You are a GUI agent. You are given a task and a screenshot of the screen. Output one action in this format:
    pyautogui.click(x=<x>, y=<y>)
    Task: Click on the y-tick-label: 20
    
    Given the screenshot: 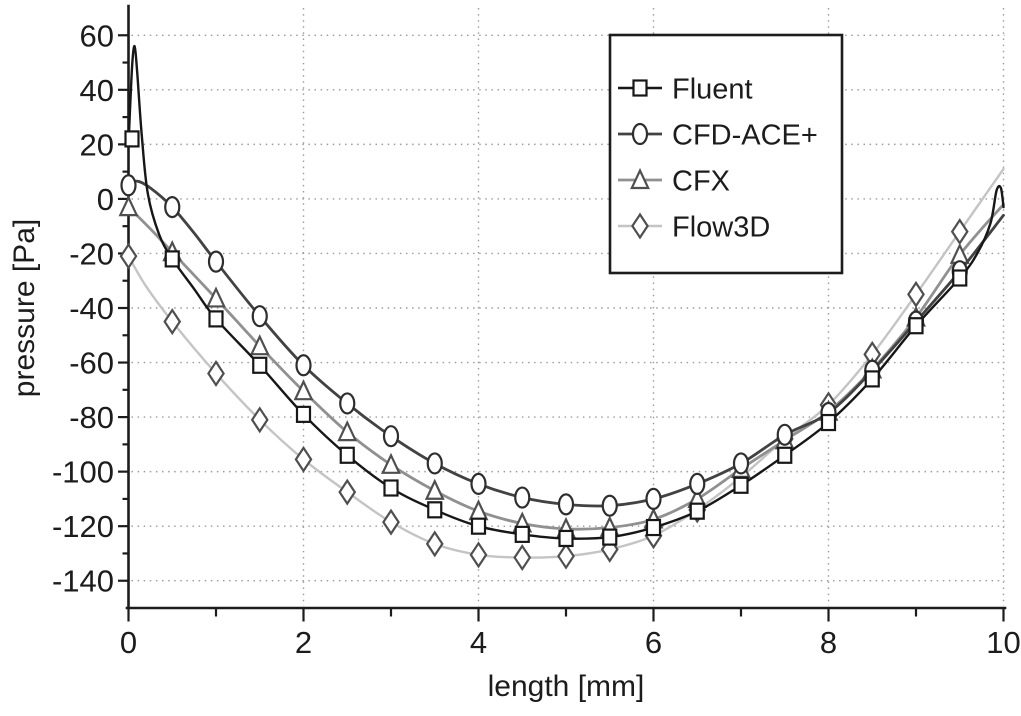 What is the action you would take?
    pyautogui.click(x=97, y=144)
    